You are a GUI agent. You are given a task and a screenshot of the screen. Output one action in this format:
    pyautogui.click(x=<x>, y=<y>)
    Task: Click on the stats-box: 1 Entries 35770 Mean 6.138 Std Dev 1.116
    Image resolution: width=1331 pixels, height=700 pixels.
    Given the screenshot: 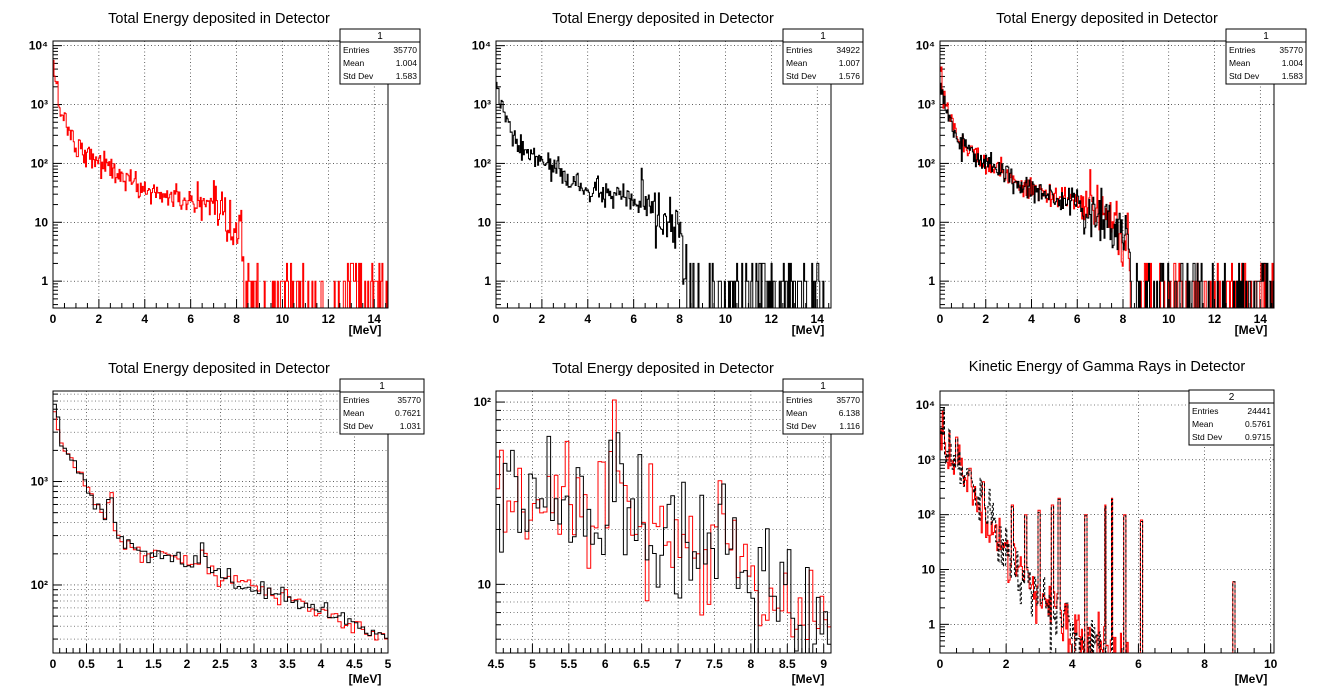 What is the action you would take?
    pyautogui.click(x=823, y=406)
    